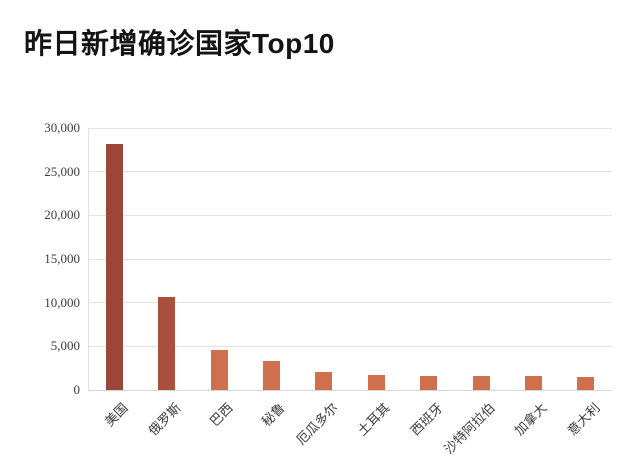 The image size is (640, 473). Describe the element at coordinates (221, 415) in the screenshot. I see `x-tick-label: 巴西` at that location.